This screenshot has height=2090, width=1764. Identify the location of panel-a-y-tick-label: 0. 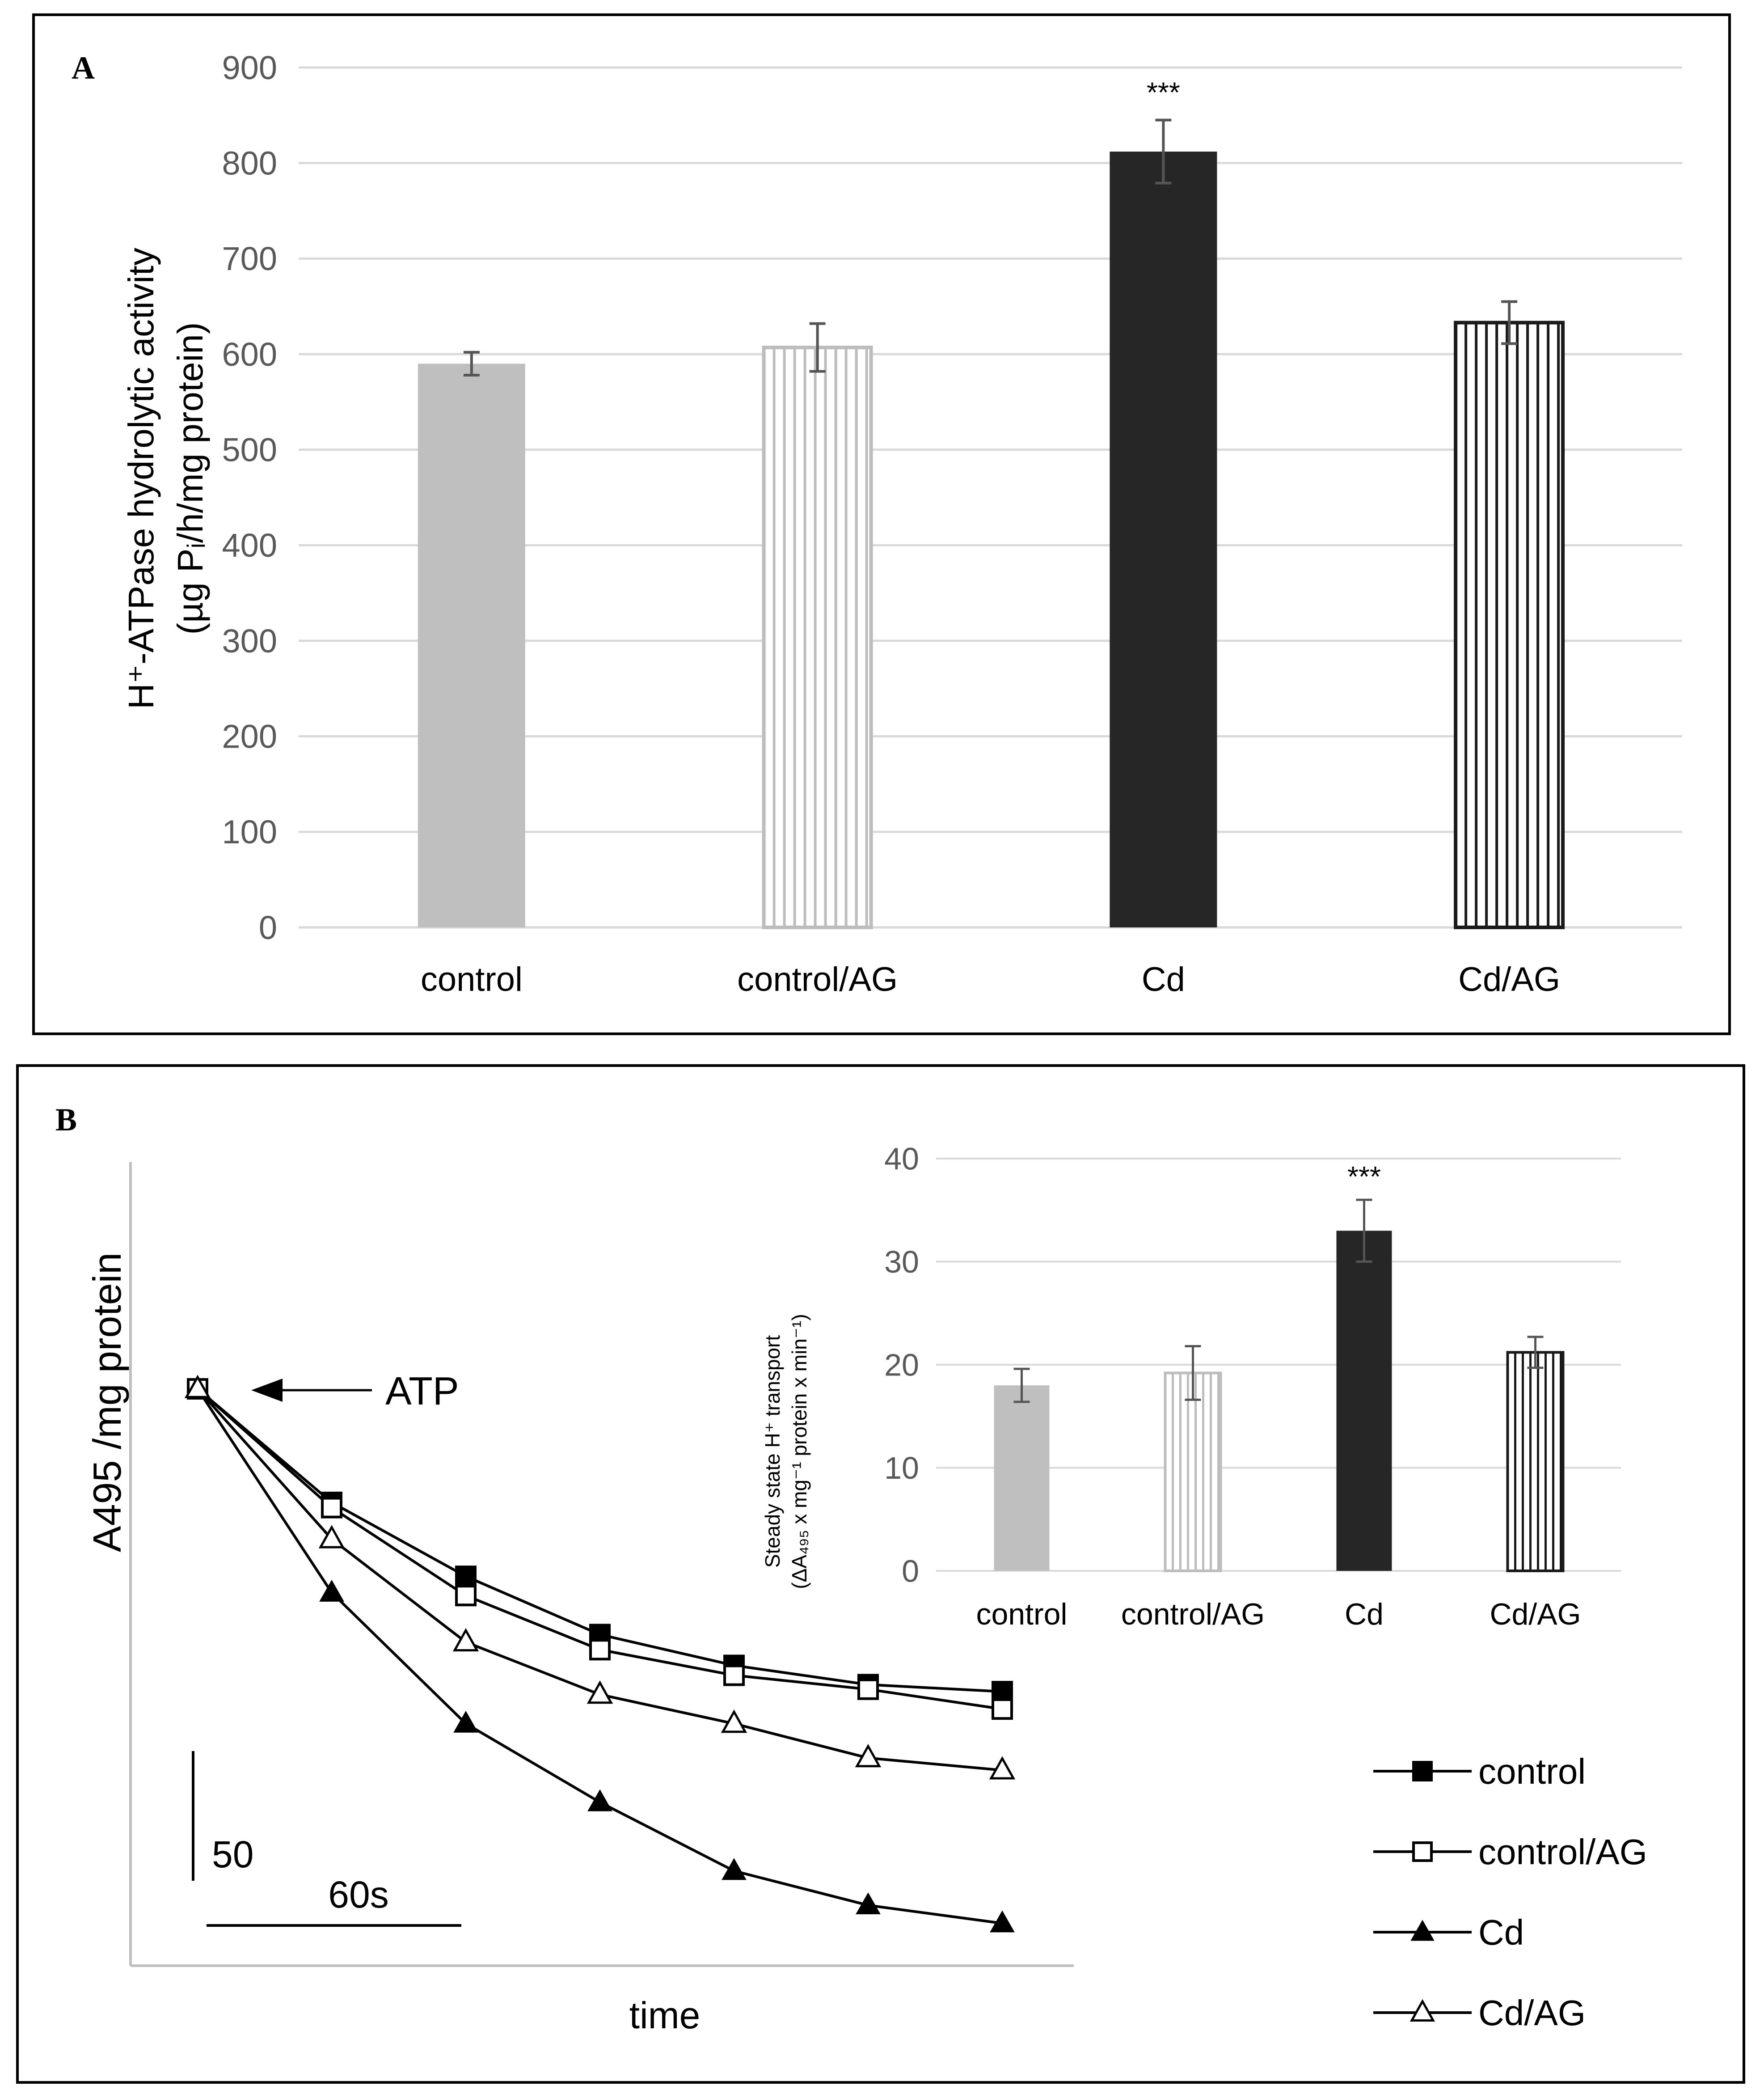
(268, 927).